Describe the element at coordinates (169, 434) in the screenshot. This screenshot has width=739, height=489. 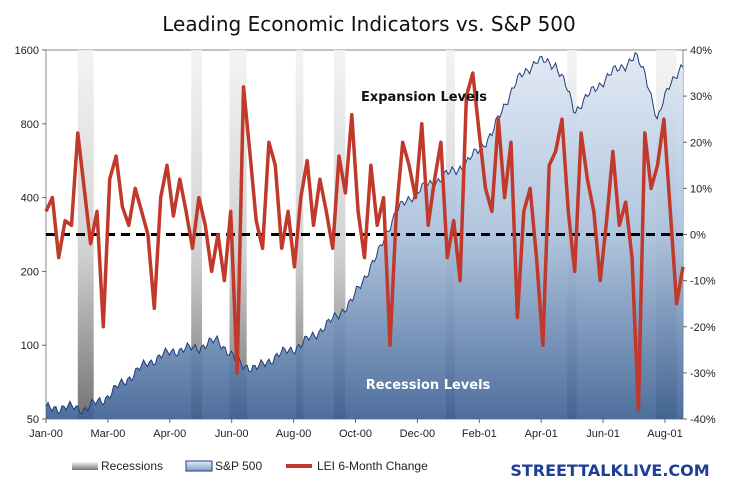
I see `x-tick-label: Apr-00` at that location.